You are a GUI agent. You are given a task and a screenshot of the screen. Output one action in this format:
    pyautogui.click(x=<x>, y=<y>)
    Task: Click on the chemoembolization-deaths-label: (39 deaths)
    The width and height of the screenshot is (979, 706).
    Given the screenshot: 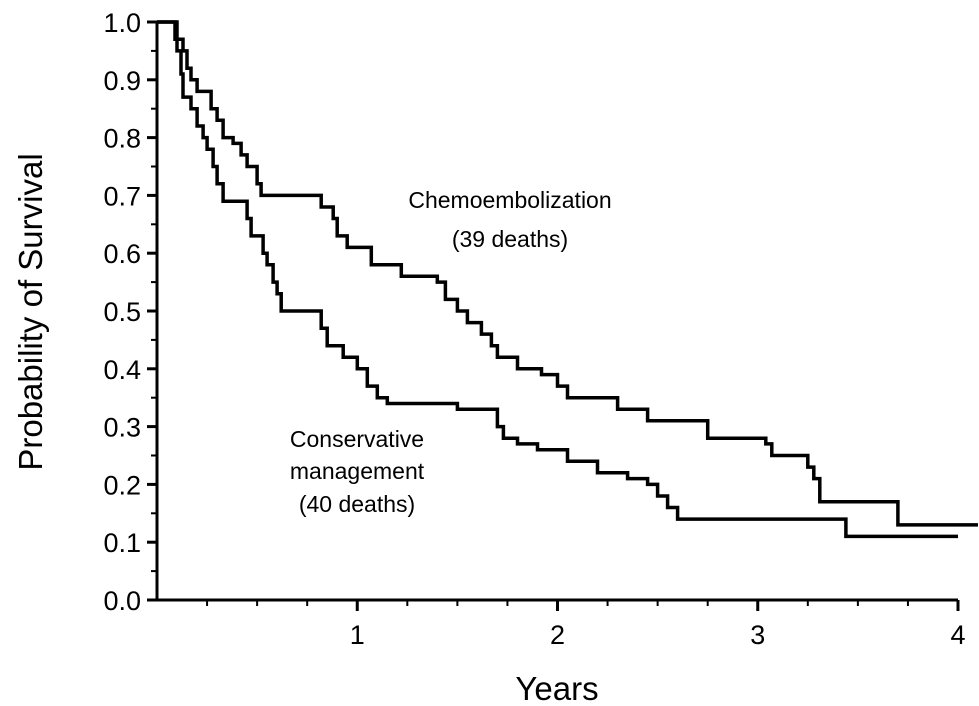 What is the action you would take?
    pyautogui.click(x=510, y=239)
    